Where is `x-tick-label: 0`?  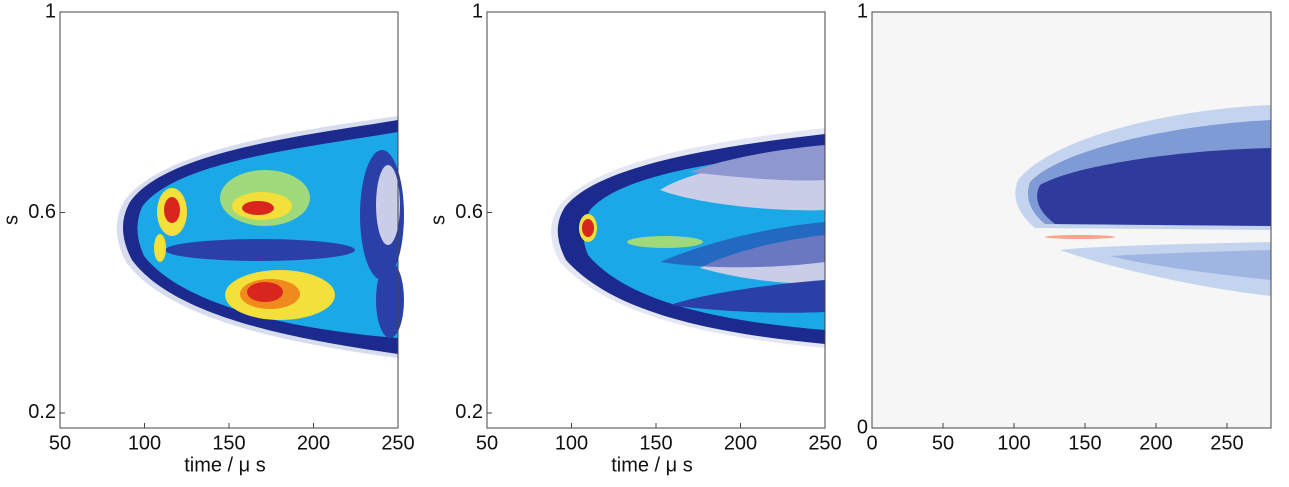
x-tick-label: 0 is located at coordinates (871, 443).